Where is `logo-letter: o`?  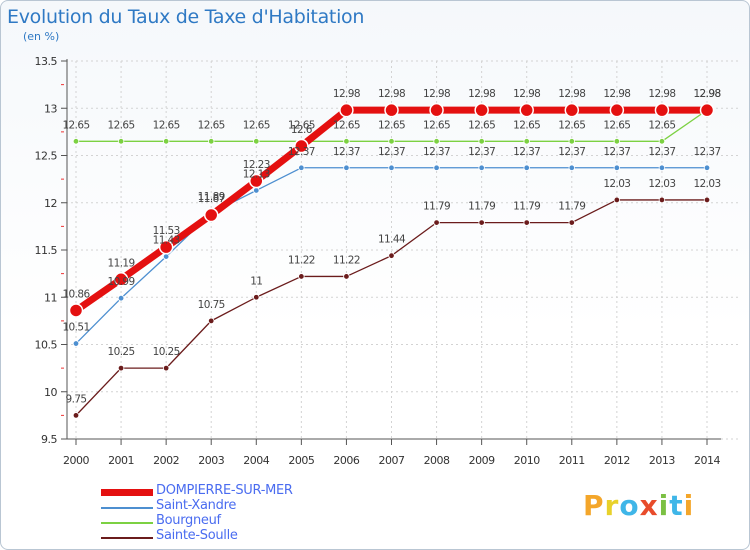
logo-letter: o is located at coordinates (629, 505).